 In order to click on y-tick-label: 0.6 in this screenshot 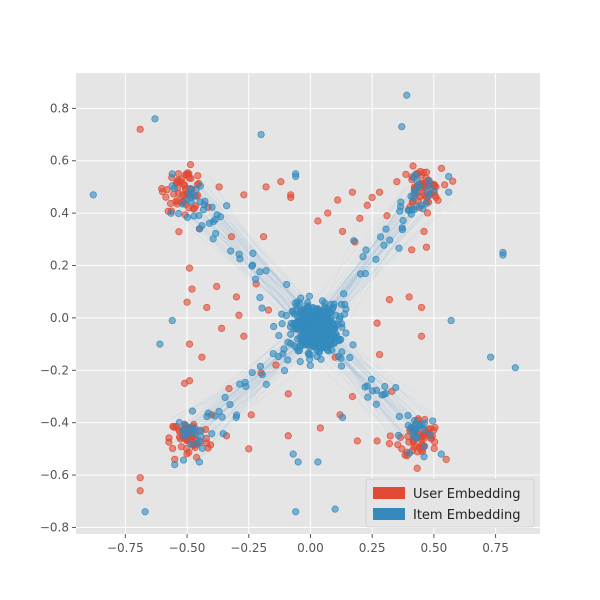, I will do `click(59, 161)`.